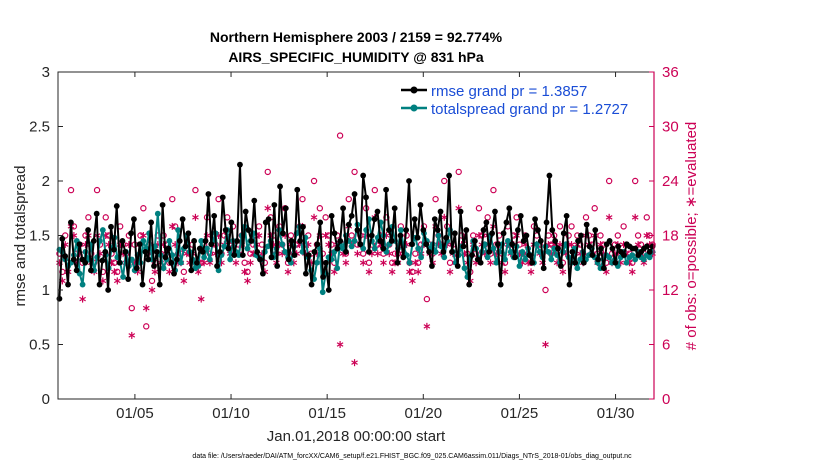 The height and width of the screenshot is (470, 830). I want to click on legend-rmse-label: rmse grand pr = 1.3857, so click(509, 91).